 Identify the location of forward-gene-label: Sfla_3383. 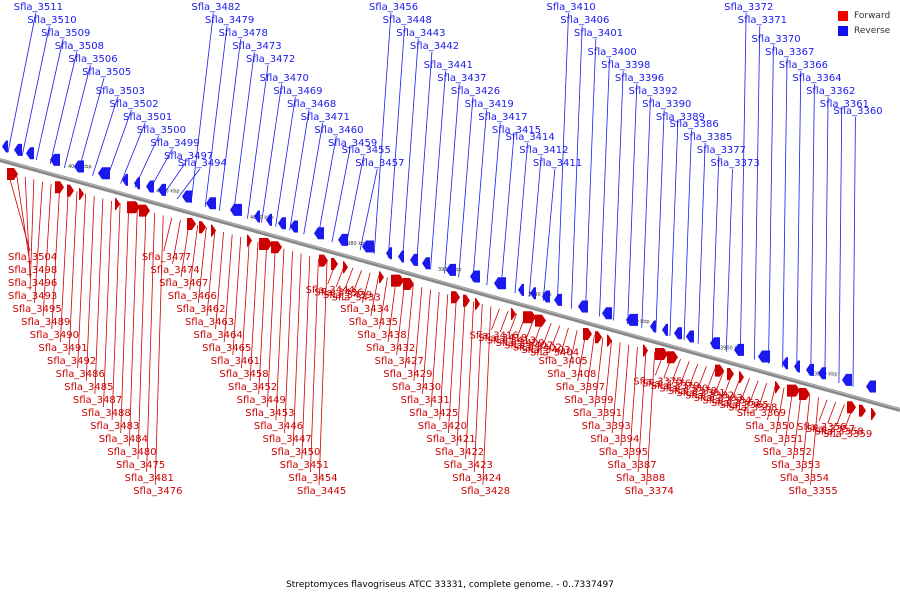
(718, 398).